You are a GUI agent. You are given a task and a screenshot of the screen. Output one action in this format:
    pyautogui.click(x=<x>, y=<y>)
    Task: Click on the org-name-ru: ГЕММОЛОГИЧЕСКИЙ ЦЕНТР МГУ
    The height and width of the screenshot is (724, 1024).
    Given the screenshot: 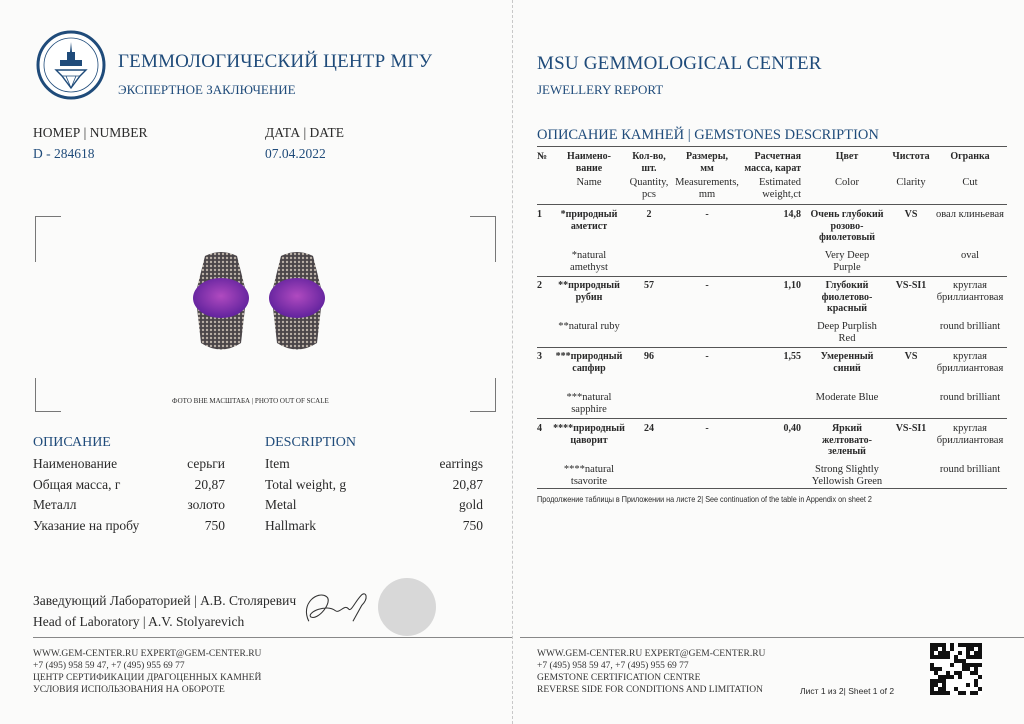 What is the action you would take?
    pyautogui.click(x=275, y=61)
    